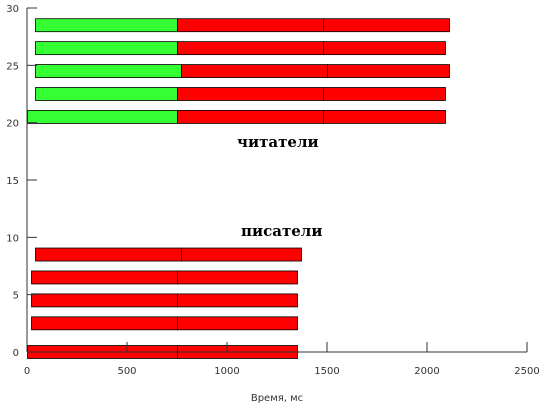 This screenshot has width=544, height=412. What do you see at coordinates (526, 371) in the screenshot?
I see `x-tick-label-5: 2500` at bounding box center [526, 371].